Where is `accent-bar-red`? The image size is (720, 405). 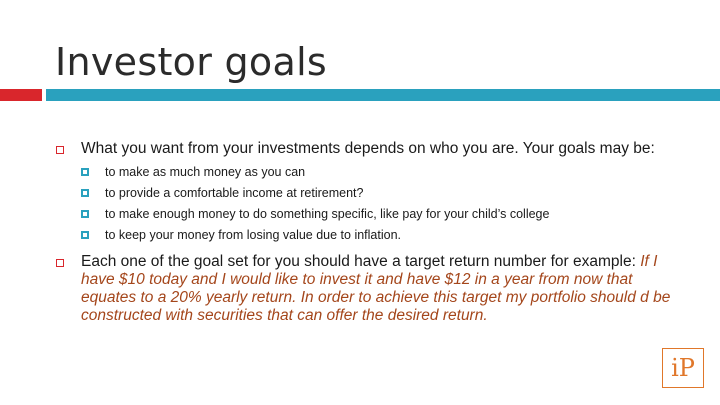 accent-bar-red is located at coordinates (21, 95).